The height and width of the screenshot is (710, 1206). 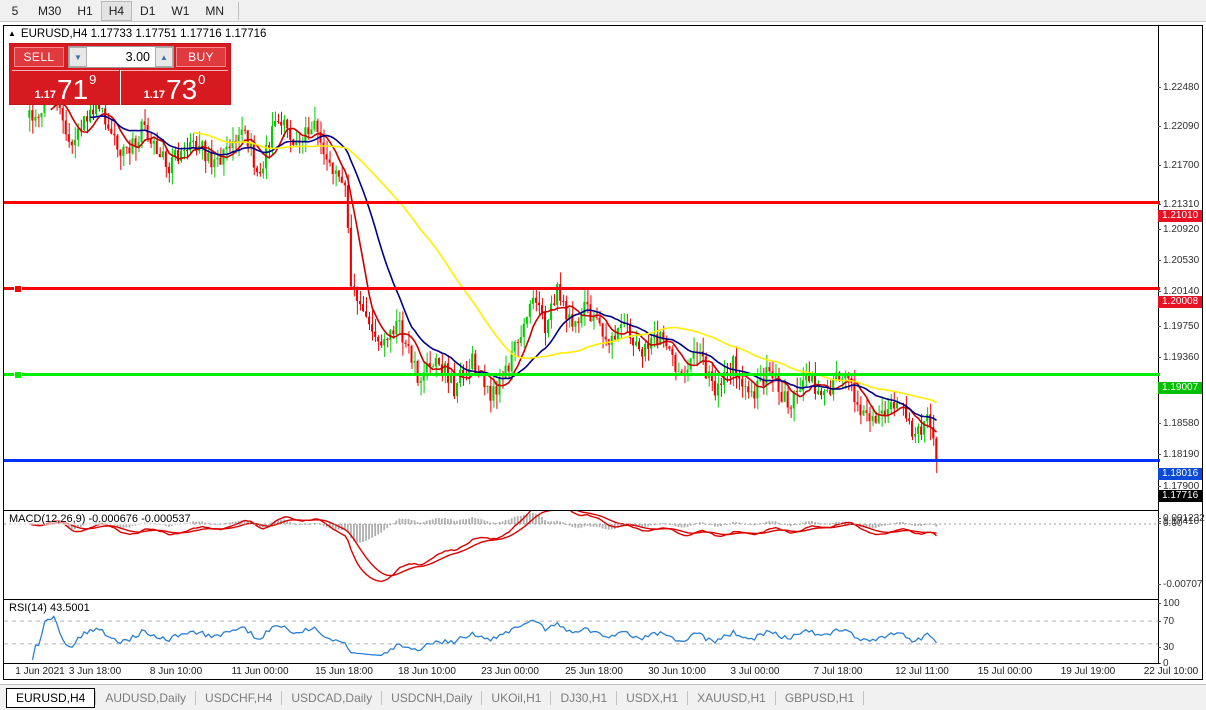 I want to click on time-axis-label: 22 Jul 10:00, so click(x=1171, y=671).